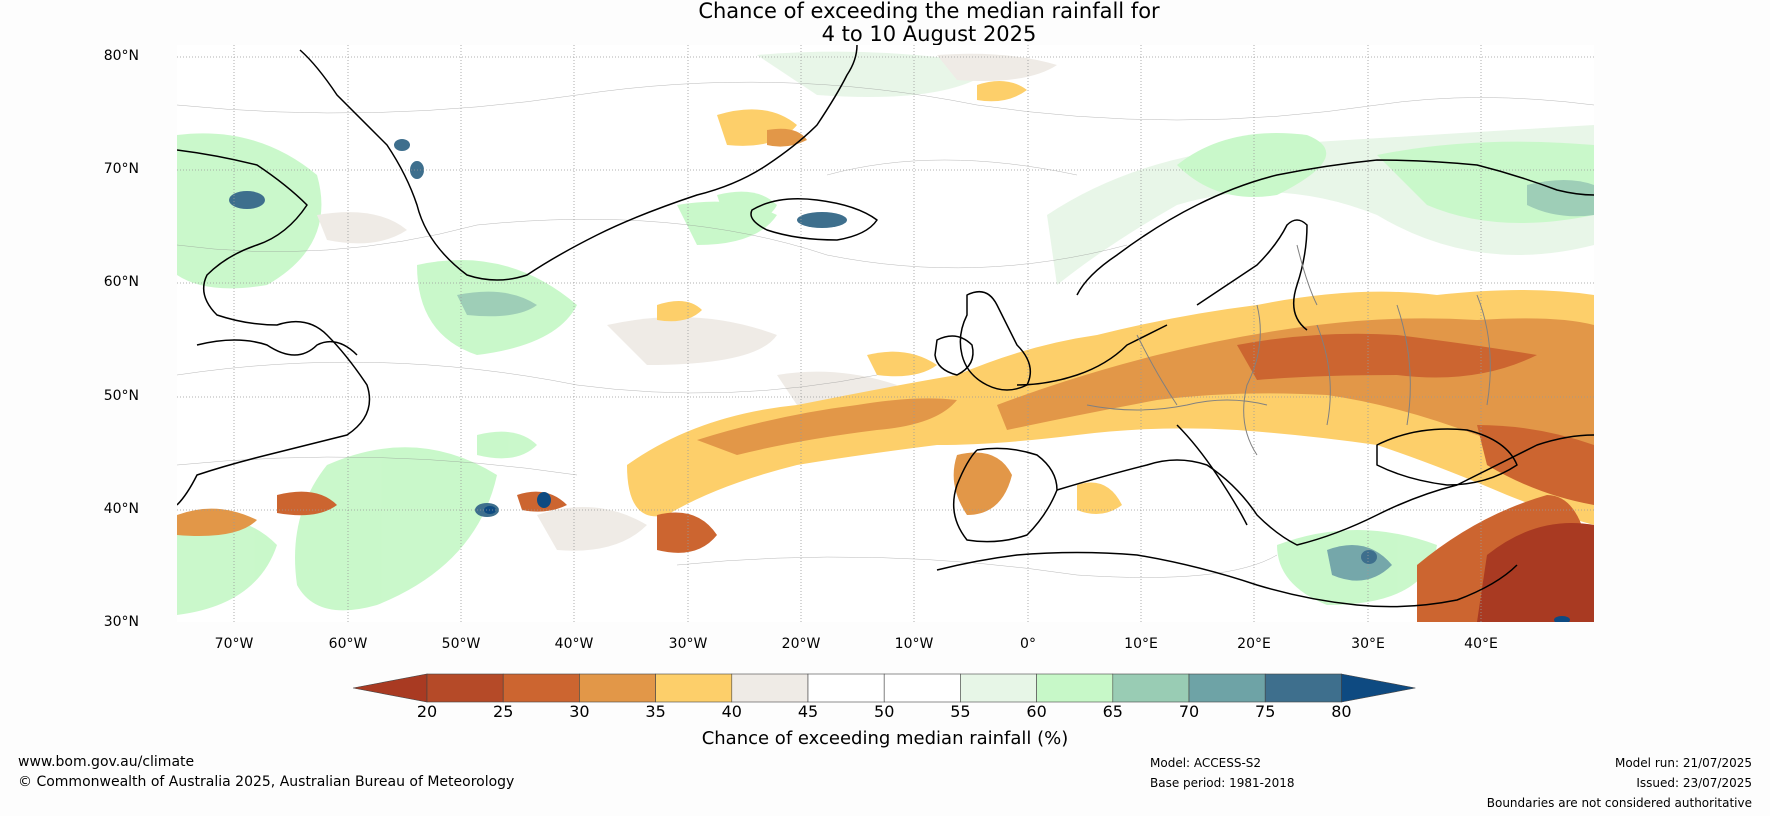 This screenshot has width=1770, height=816. What do you see at coordinates (1227, 579) in the screenshot?
I see `north-africa-coast` at bounding box center [1227, 579].